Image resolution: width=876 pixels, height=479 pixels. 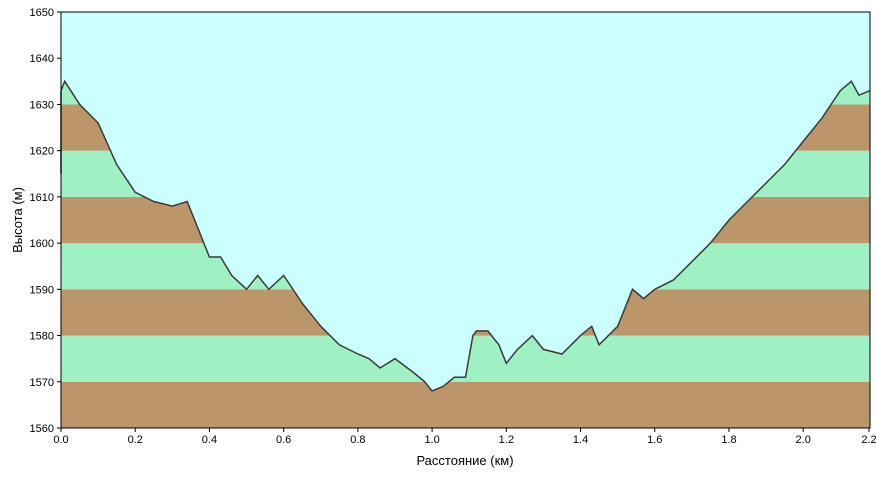 What do you see at coordinates (283, 440) in the screenshot?
I see `x-tick-label: 0.6` at bounding box center [283, 440].